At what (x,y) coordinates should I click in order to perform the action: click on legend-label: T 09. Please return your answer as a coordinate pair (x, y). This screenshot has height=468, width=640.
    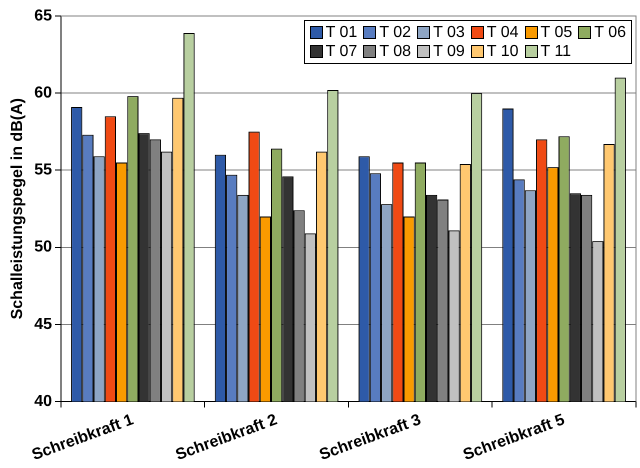
    Looking at the image, I should click on (449, 51).